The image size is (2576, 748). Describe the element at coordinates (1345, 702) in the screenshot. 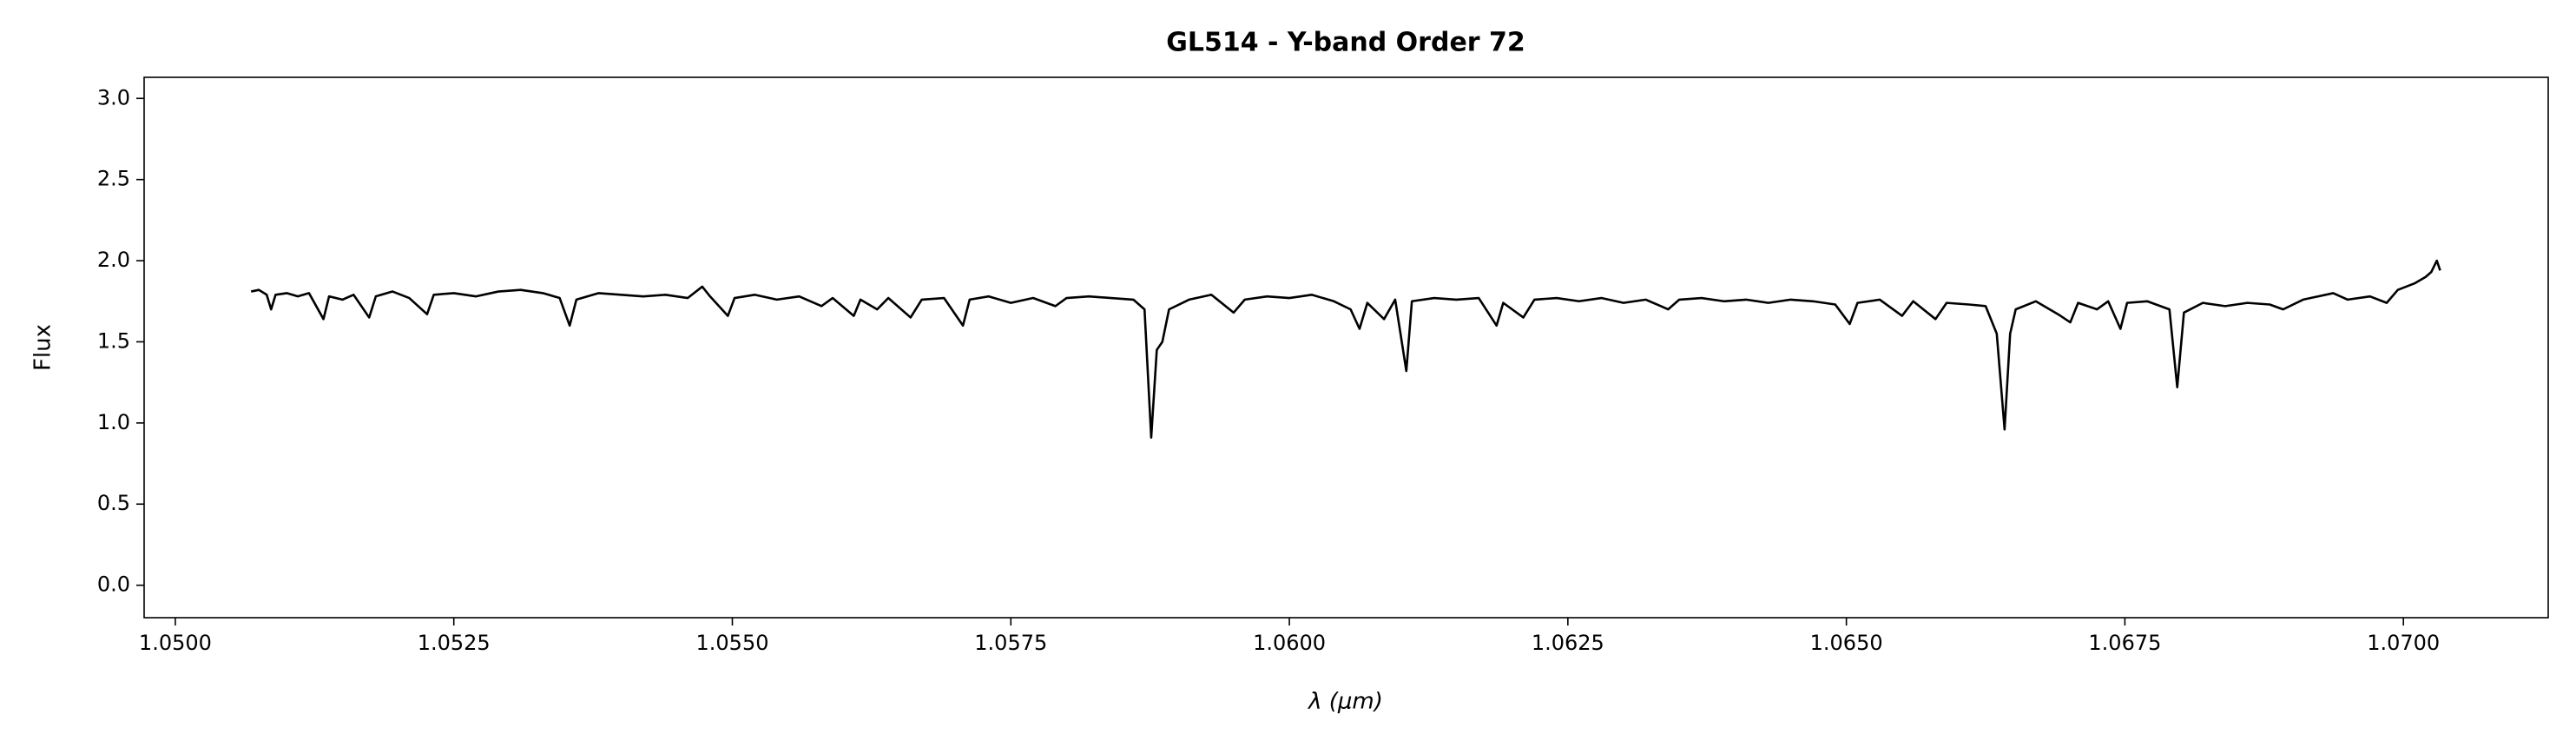

I see `x-axis-label: λ (μm)` at that location.